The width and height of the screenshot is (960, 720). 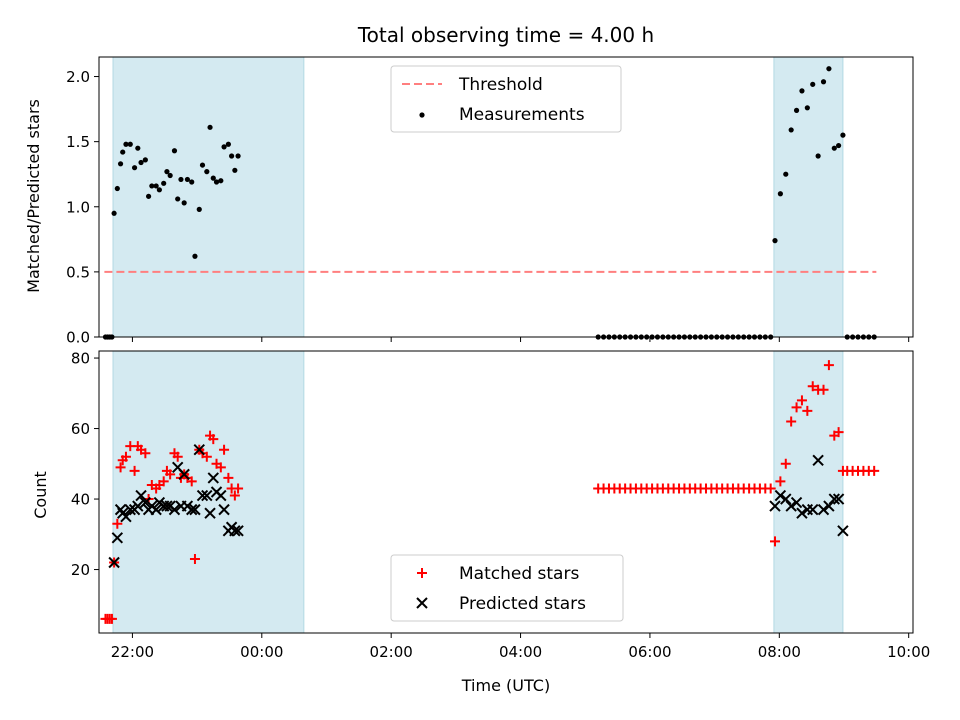 What do you see at coordinates (506, 99) in the screenshot?
I see `top-legend: Threshold Measurements` at bounding box center [506, 99].